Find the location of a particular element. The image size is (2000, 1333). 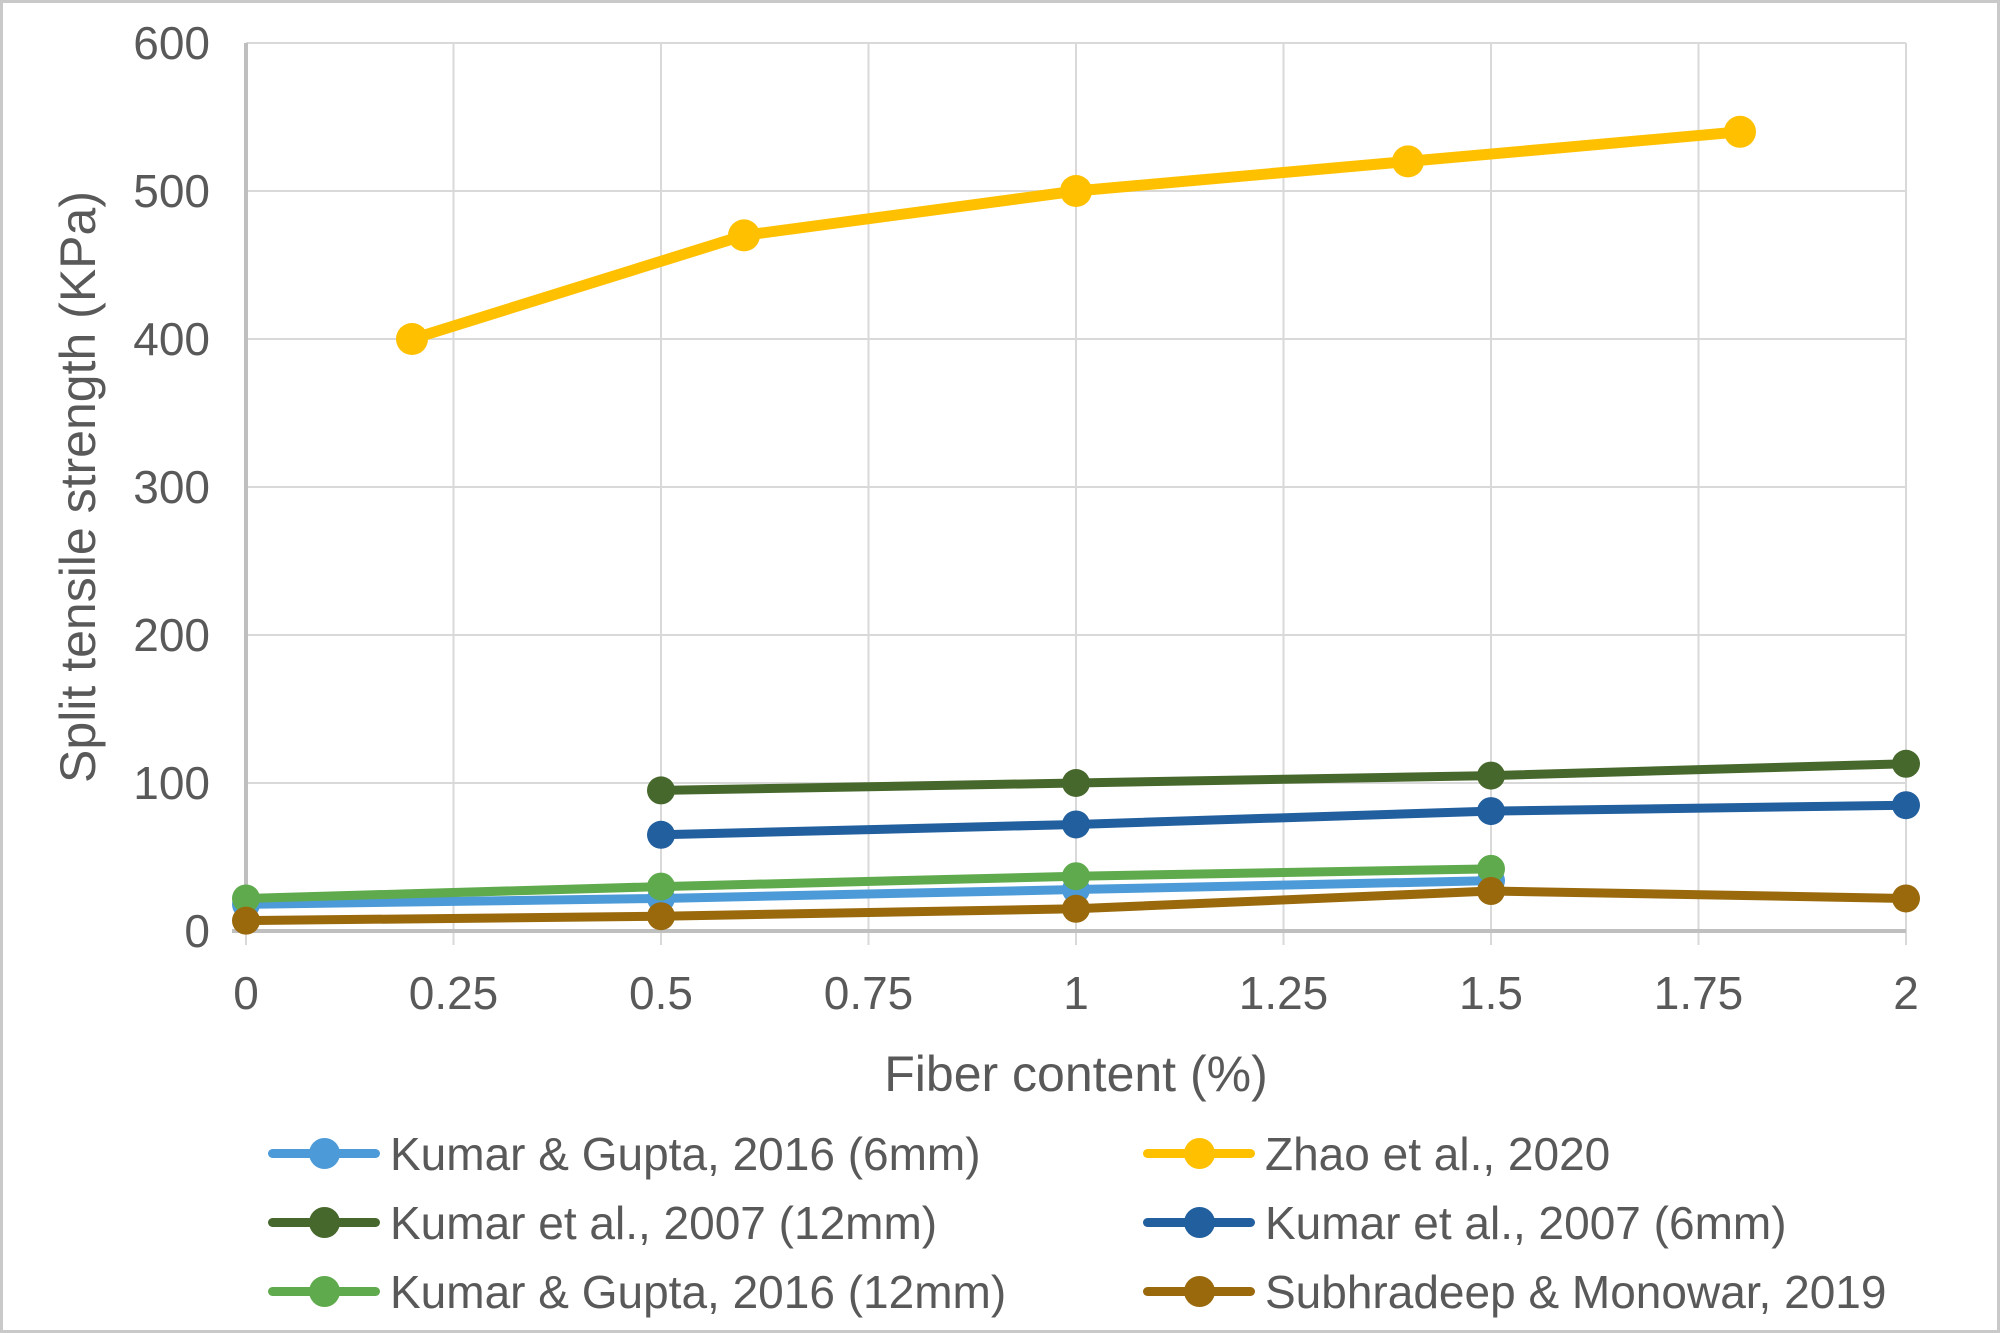

y-tick-label: 600 is located at coordinates (171, 43).